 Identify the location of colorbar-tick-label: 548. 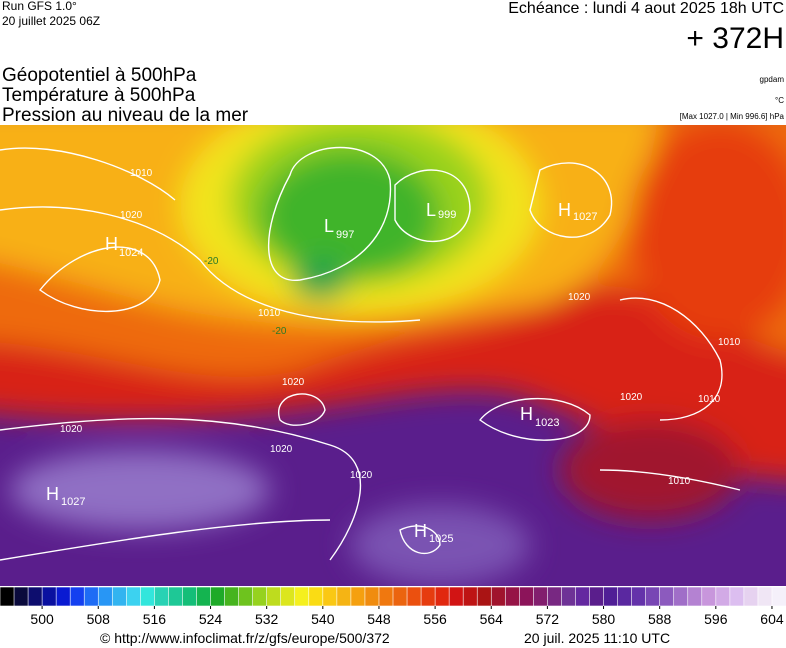
(379, 619).